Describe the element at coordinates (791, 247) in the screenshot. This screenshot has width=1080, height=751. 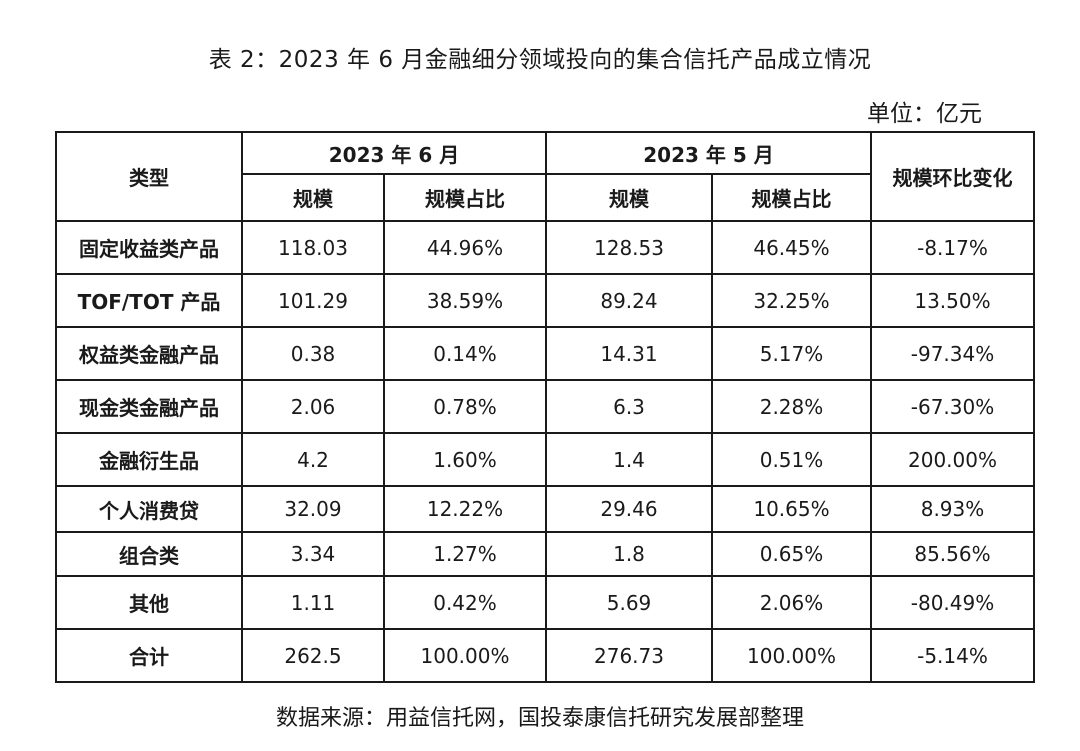
I see `may-share-cell: 46.45%` at that location.